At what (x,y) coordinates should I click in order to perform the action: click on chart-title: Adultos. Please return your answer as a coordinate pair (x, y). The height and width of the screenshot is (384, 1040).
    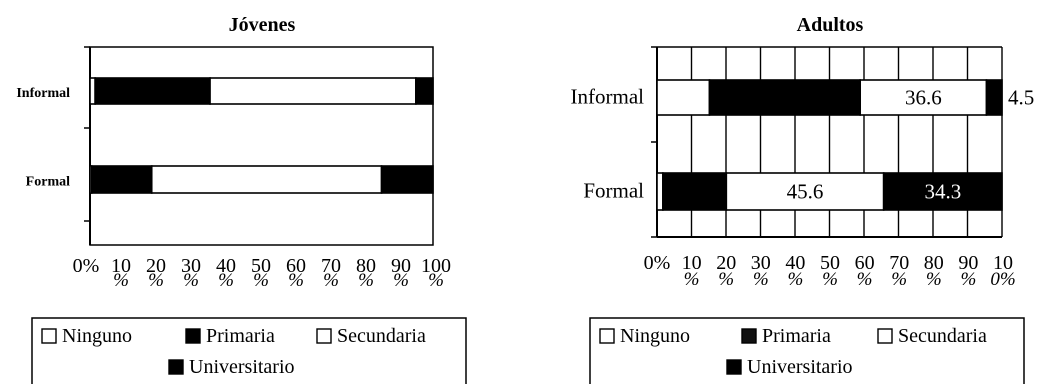
    Looking at the image, I should click on (830, 25).